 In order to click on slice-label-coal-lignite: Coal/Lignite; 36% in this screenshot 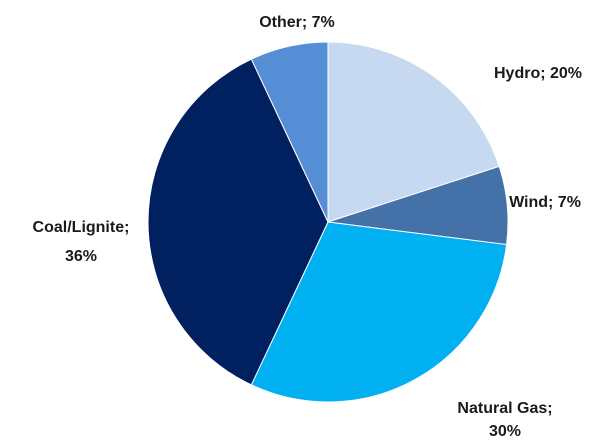, I will do `click(81, 242)`.